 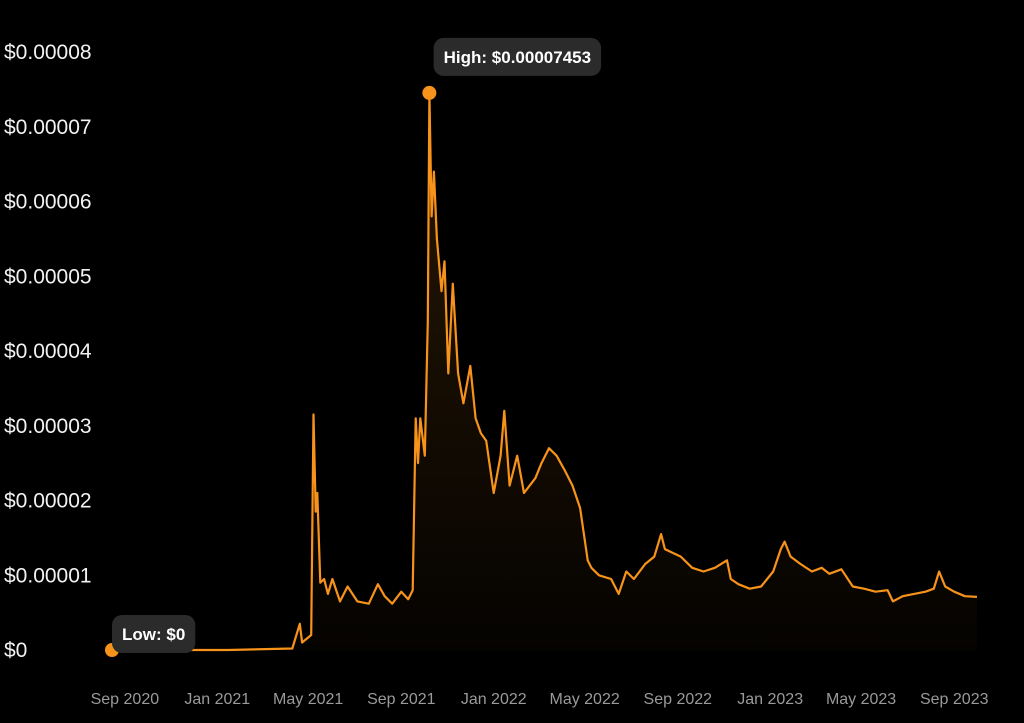 I want to click on low-tooltip-box, so click(x=154, y=634).